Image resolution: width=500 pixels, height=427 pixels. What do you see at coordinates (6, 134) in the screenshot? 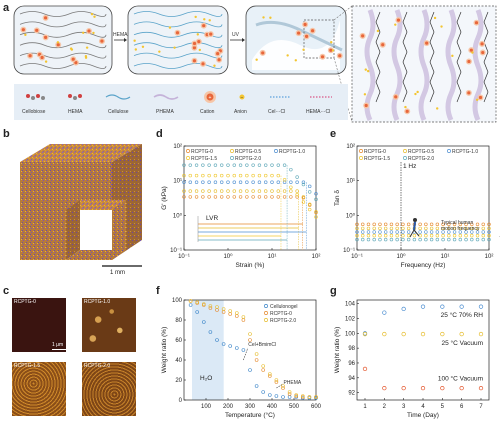
I see `panel-label-b: b` at bounding box center [6, 134].